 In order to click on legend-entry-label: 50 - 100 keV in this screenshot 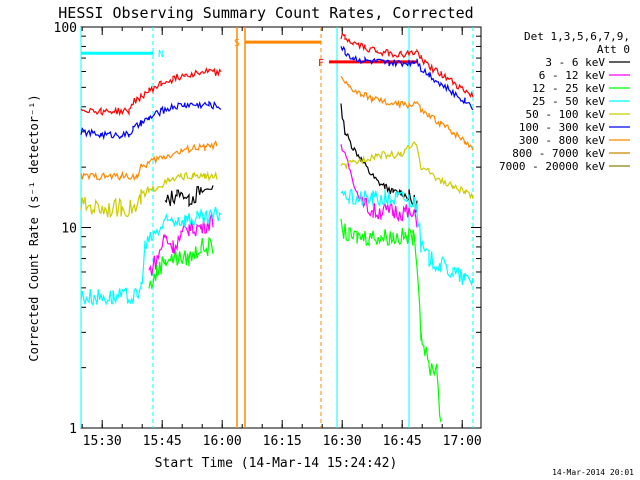, I will do `click(566, 114)`.